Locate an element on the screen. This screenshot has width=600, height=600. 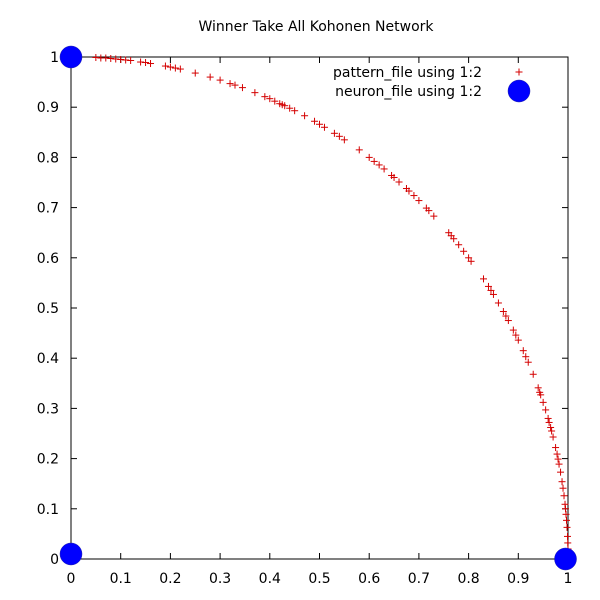
x-tick-label: 0.4 is located at coordinates (270, 579).